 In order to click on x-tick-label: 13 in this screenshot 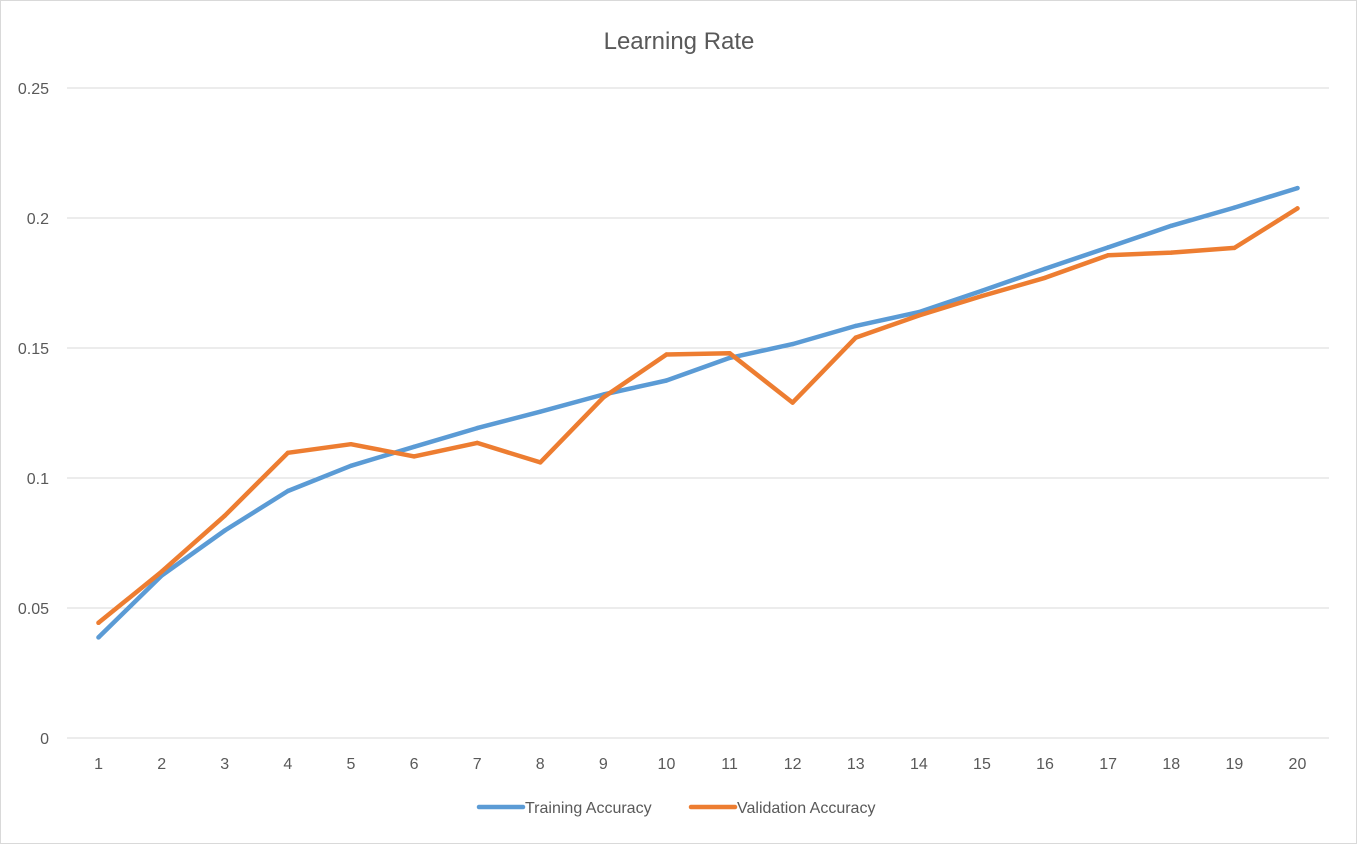, I will do `click(856, 764)`.